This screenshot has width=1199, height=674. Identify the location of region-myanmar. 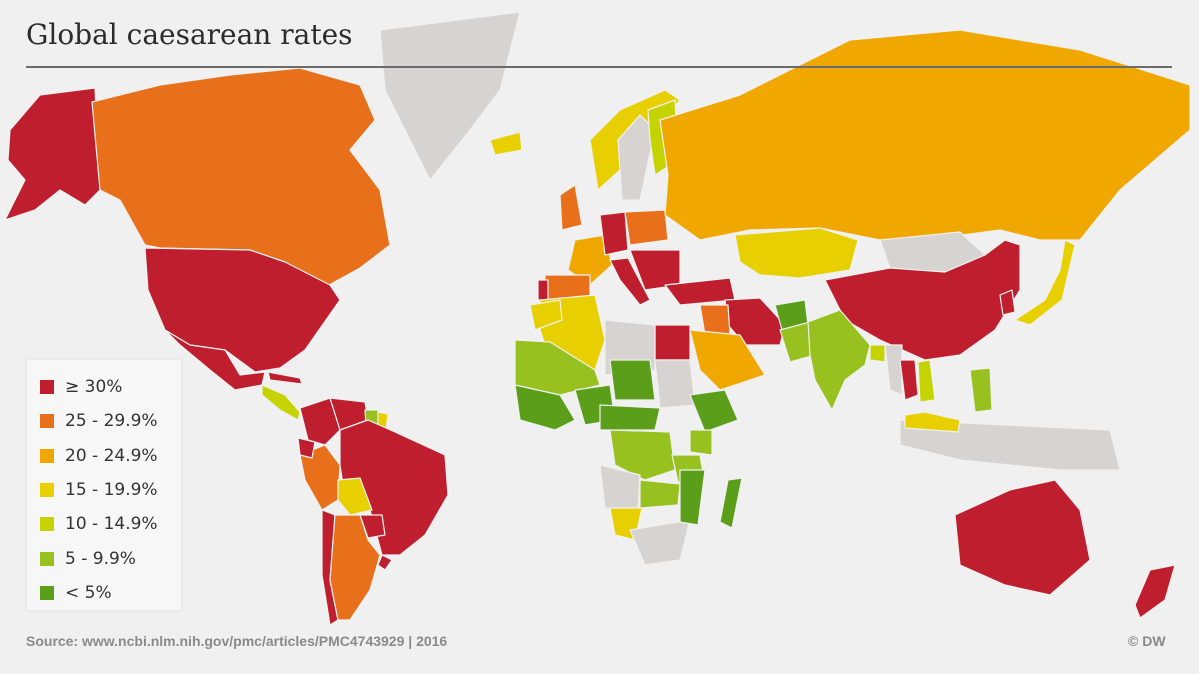
(893, 370).